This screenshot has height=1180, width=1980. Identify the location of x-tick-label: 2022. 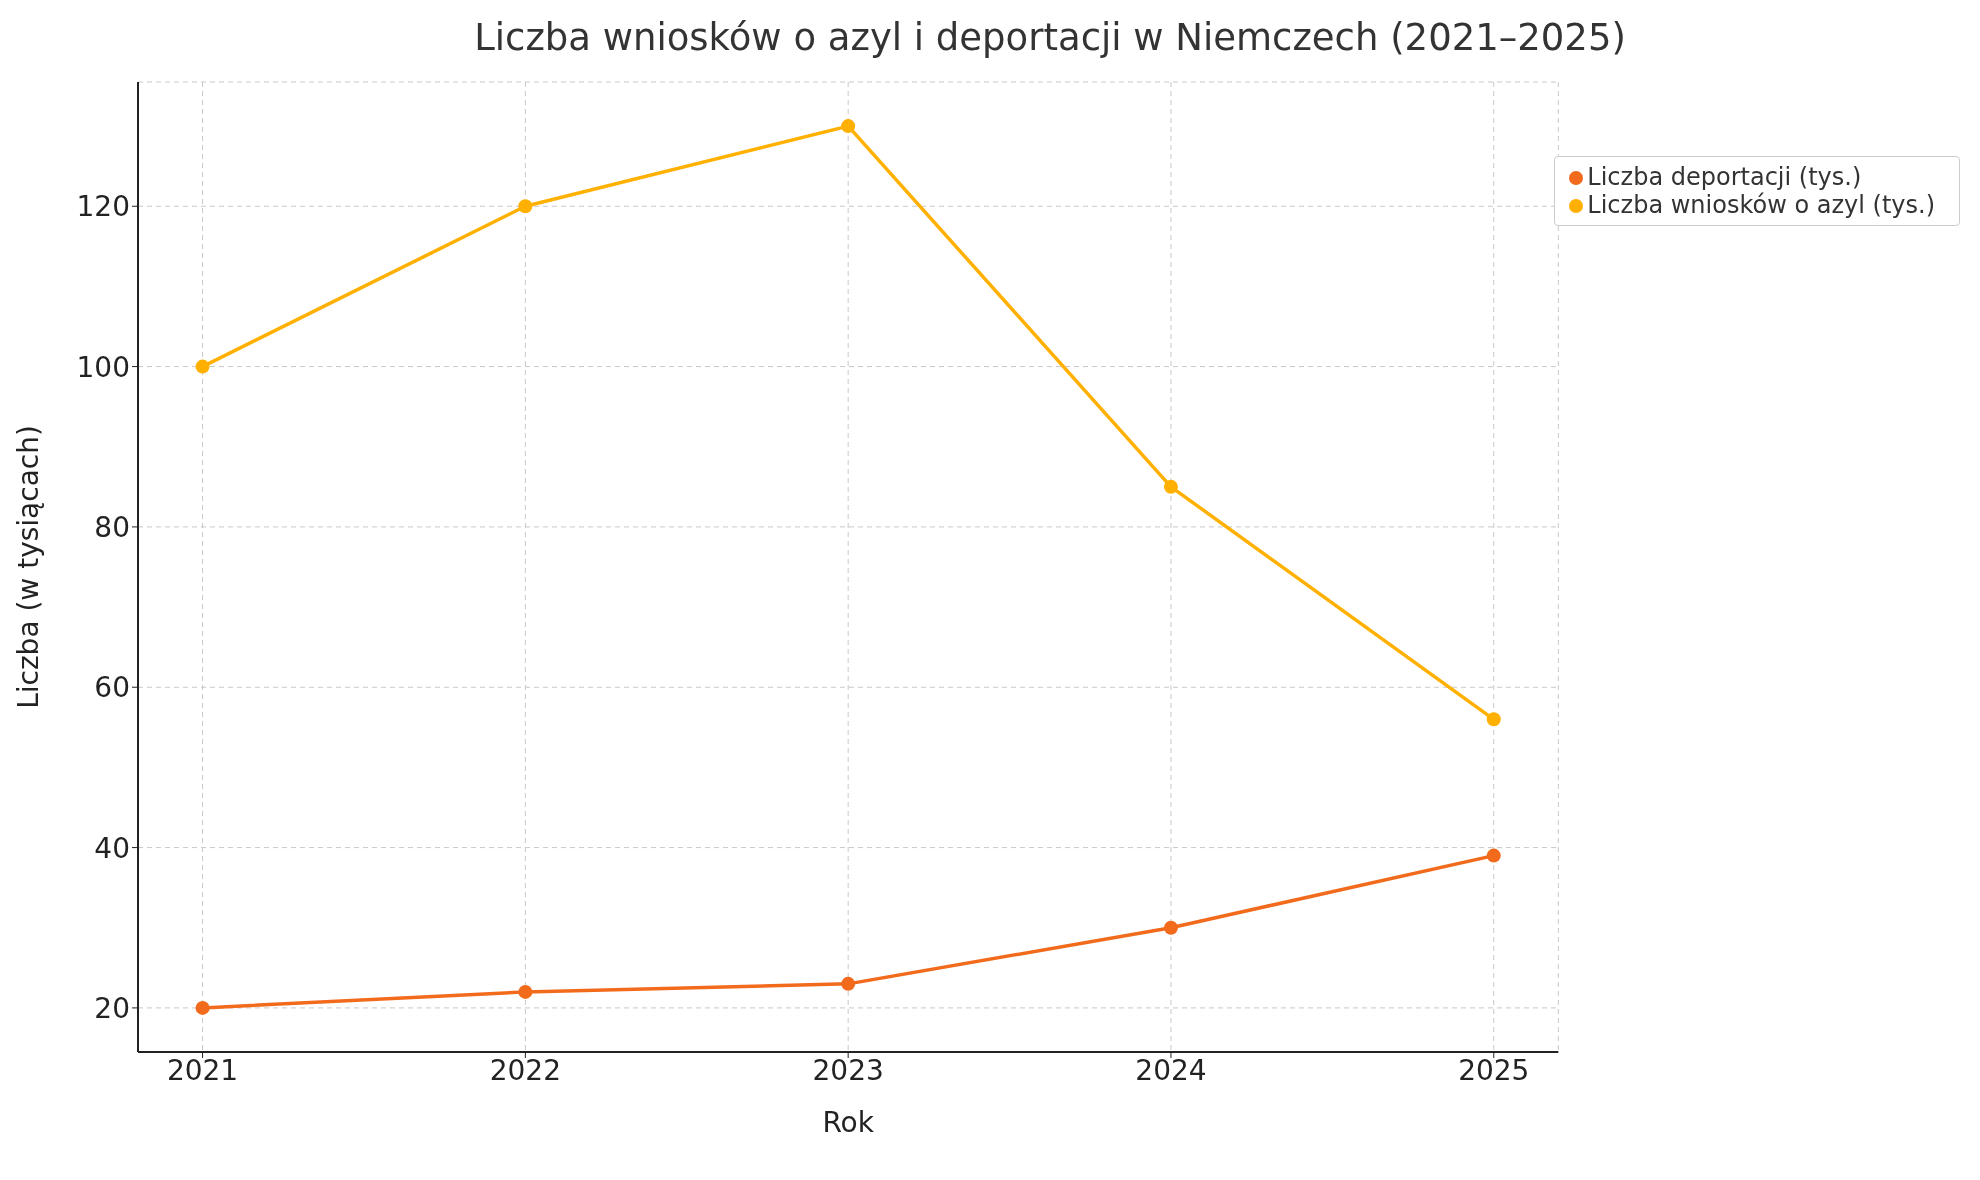
(525, 1070).